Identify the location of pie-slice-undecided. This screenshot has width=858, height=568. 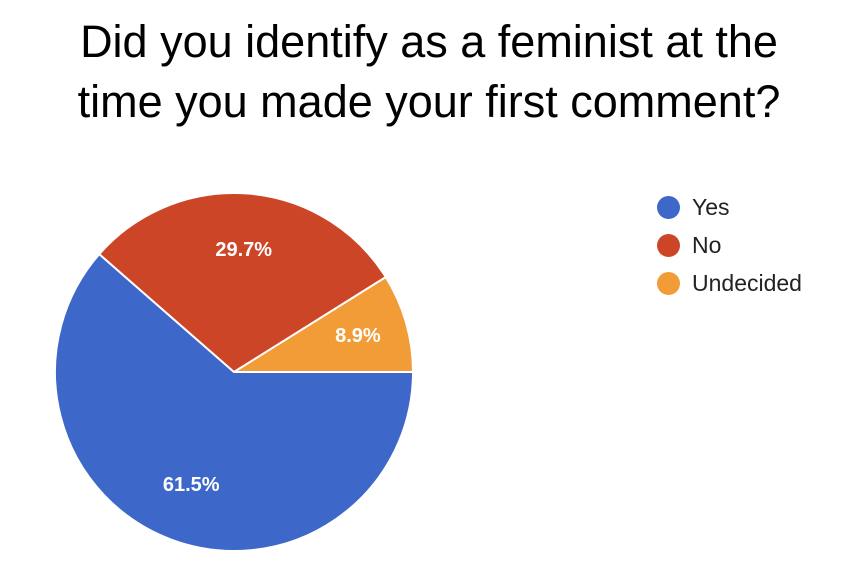
(323, 324).